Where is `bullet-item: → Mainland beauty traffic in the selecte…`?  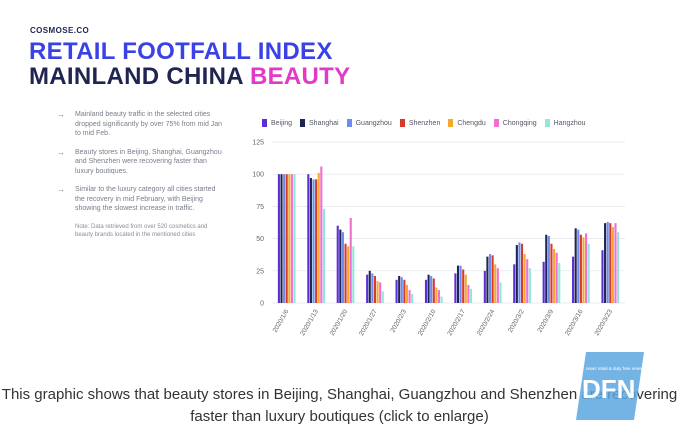 bullet-item: → Mainland beauty traffic in the selecte… is located at coordinates (141, 124).